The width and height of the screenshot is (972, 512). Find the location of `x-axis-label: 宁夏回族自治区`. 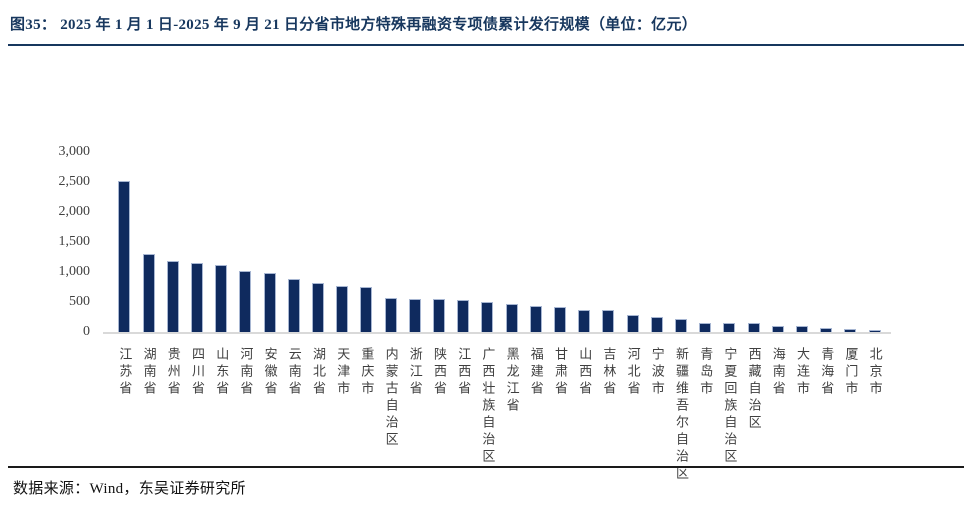

x-axis-label: 宁夏回族自治区 is located at coordinates (730, 406).